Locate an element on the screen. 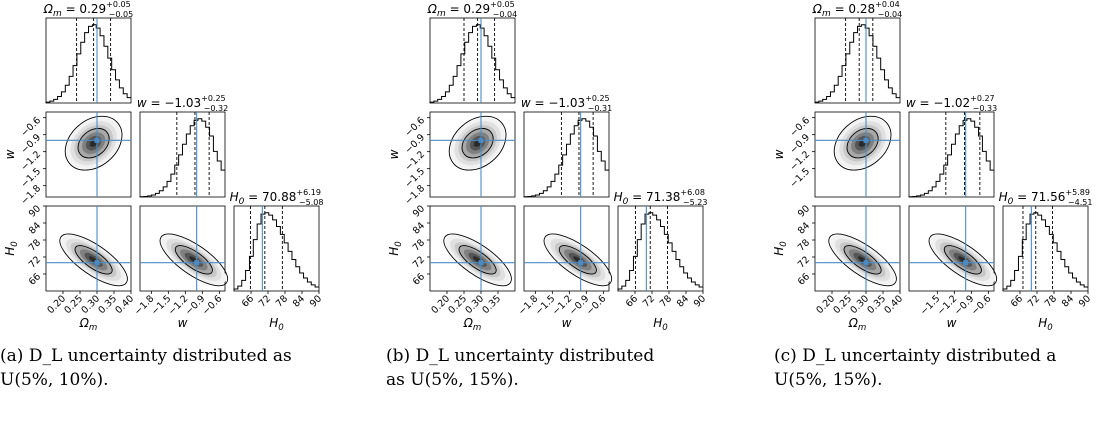 Image resolution: width=1107 pixels, height=421 pixels. hist-Om-a: Ωm = 0.29+0.05 −0.05 is located at coordinates (88, 52).